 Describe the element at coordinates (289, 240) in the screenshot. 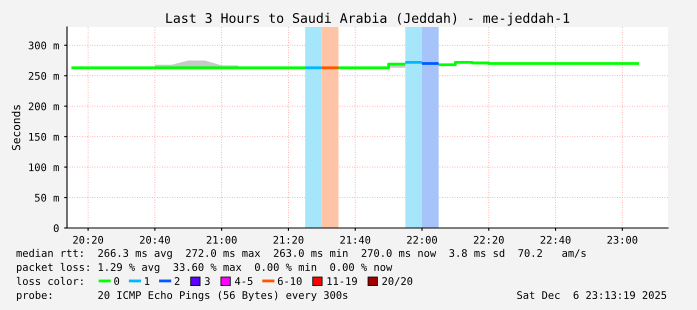

I see `x-tick-label: 21:20` at that location.